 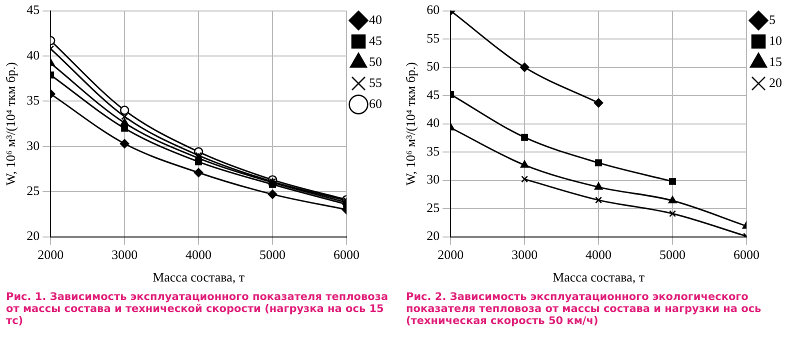 What do you see at coordinates (375, 82) in the screenshot?
I see `legend-label: 55` at bounding box center [375, 82].